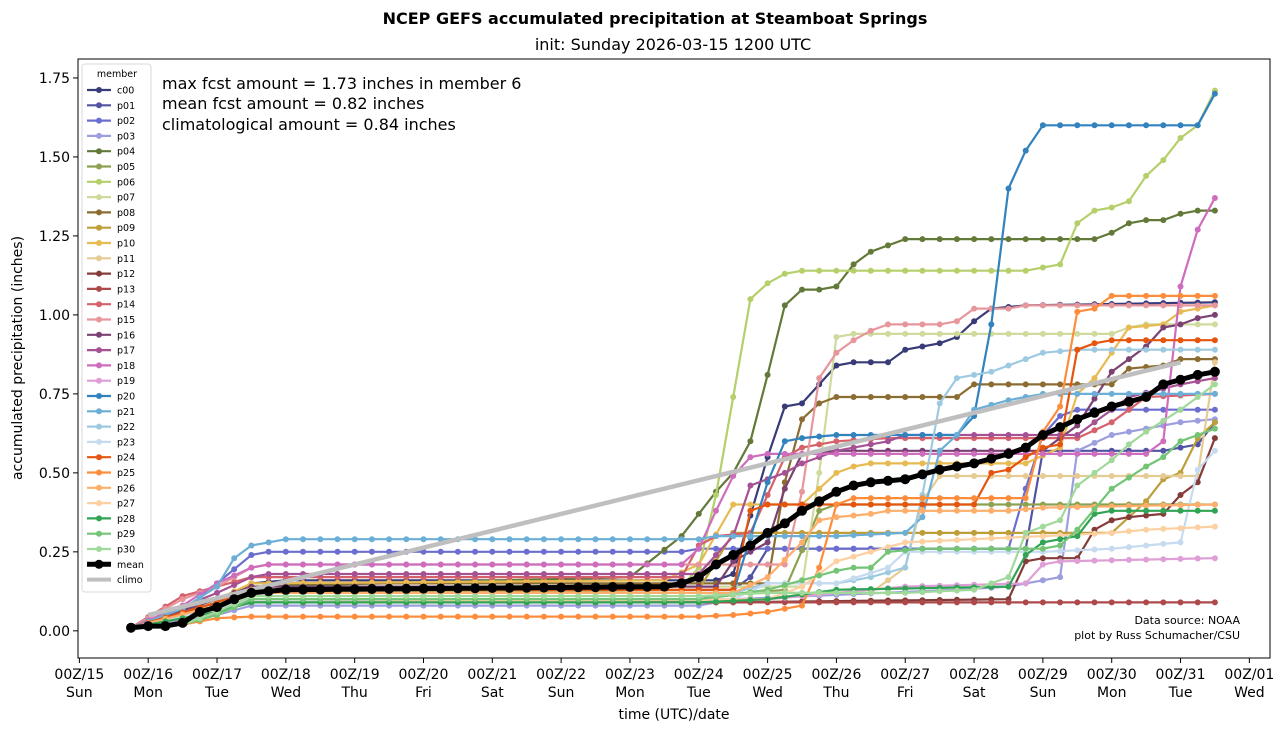  Describe the element at coordinates (110, 91) in the screenshot. I see `legend-item-c00: c00` at that location.